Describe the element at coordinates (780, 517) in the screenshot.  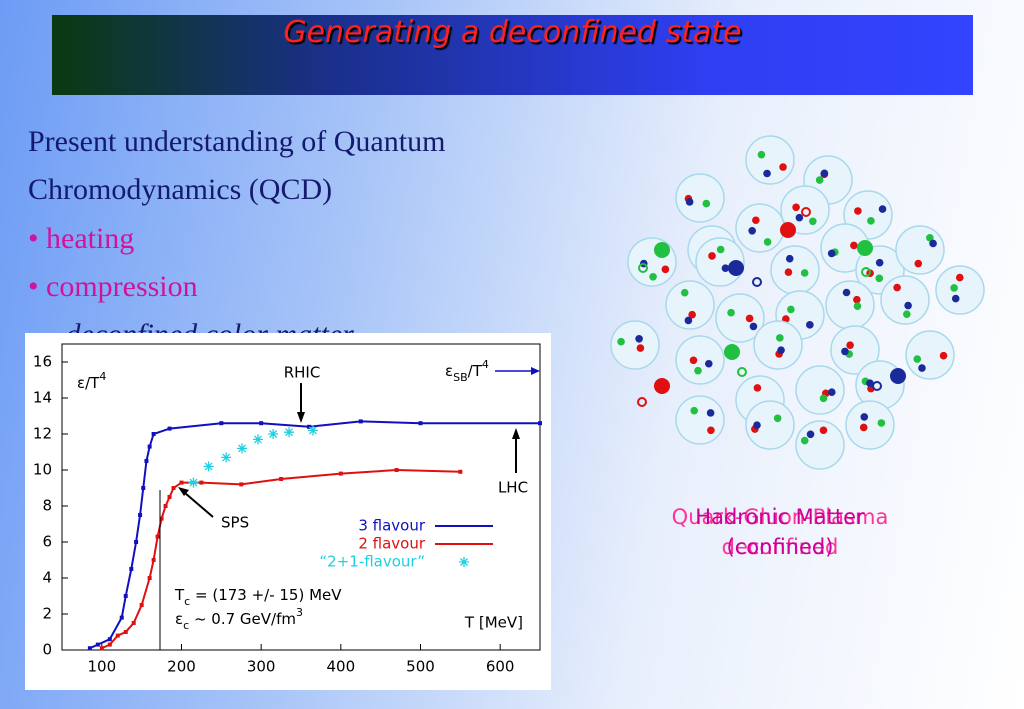
I see `figure-label: Hadronic Matter` at that location.